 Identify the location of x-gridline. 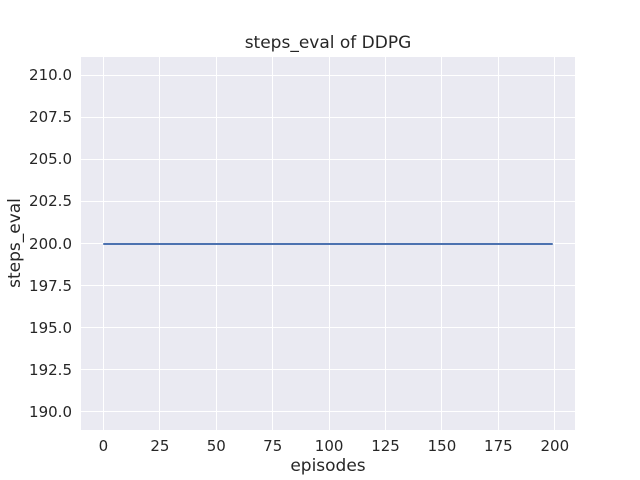
(555, 243).